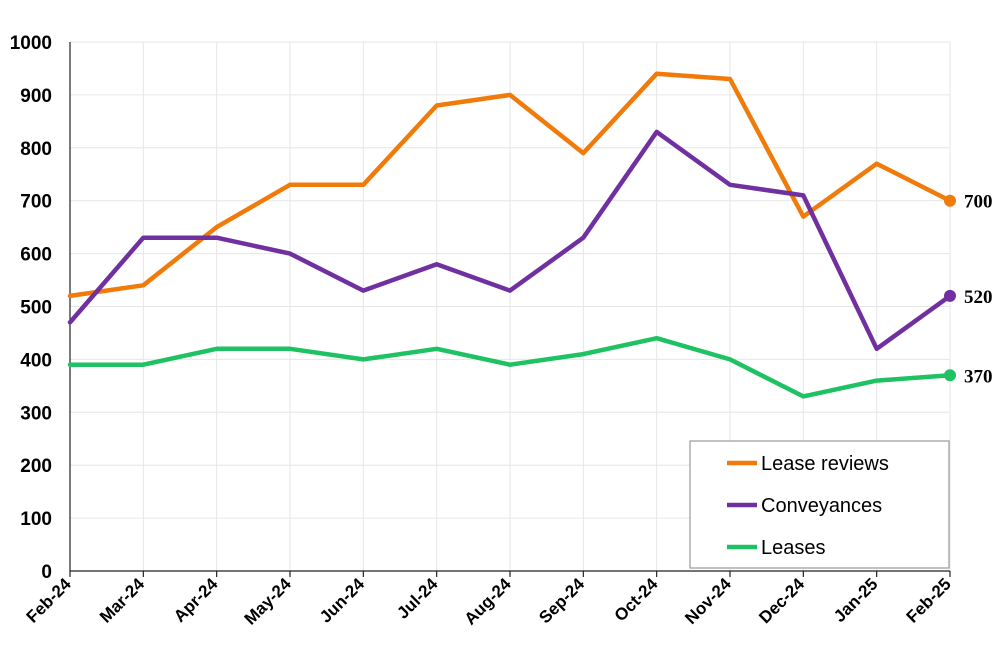 This screenshot has height=656, width=1004. What do you see at coordinates (36, 96) in the screenshot?
I see `y-tick-label: 900` at bounding box center [36, 96].